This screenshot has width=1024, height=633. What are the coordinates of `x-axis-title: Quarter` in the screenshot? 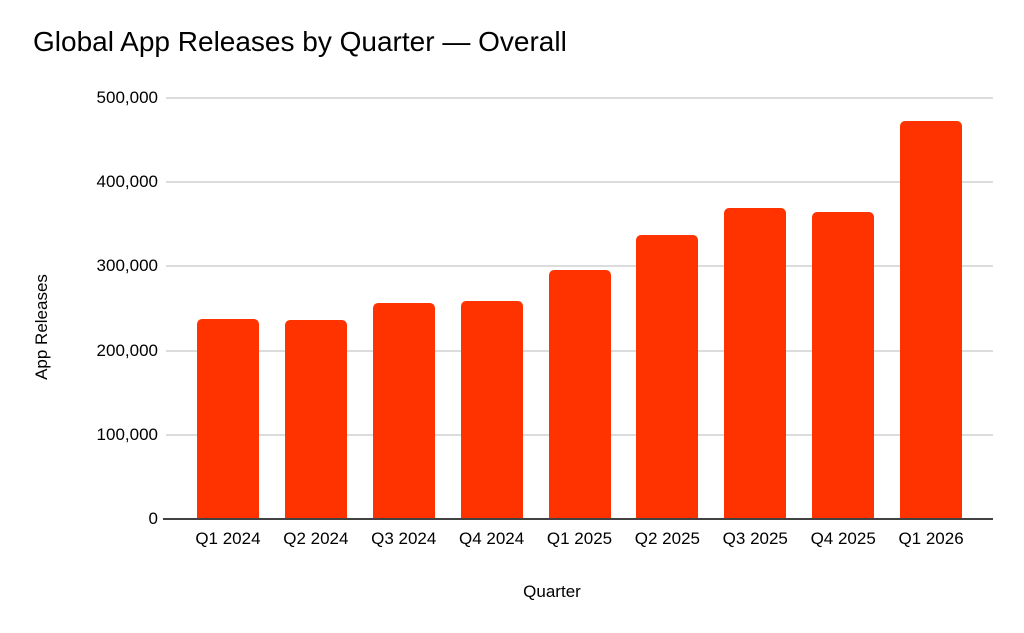 It's located at (552, 591).